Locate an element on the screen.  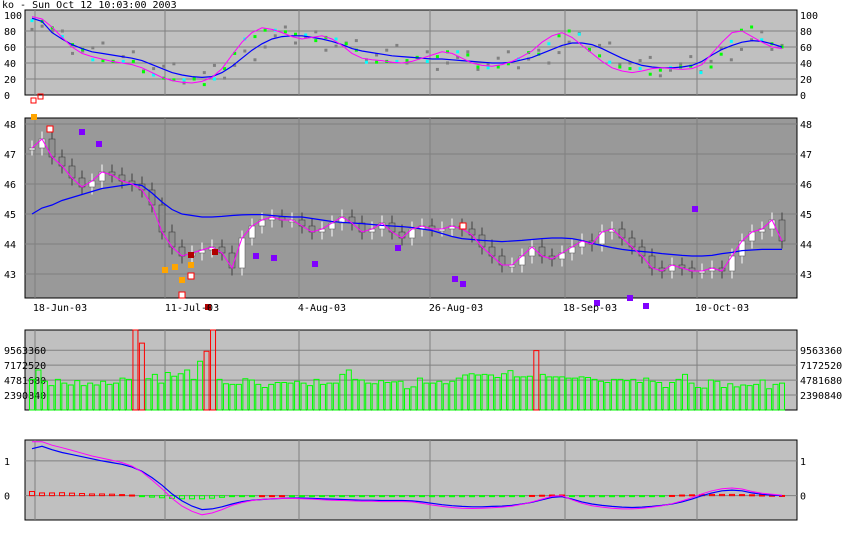
price-tick-left: 47 is located at coordinates (10, 155).